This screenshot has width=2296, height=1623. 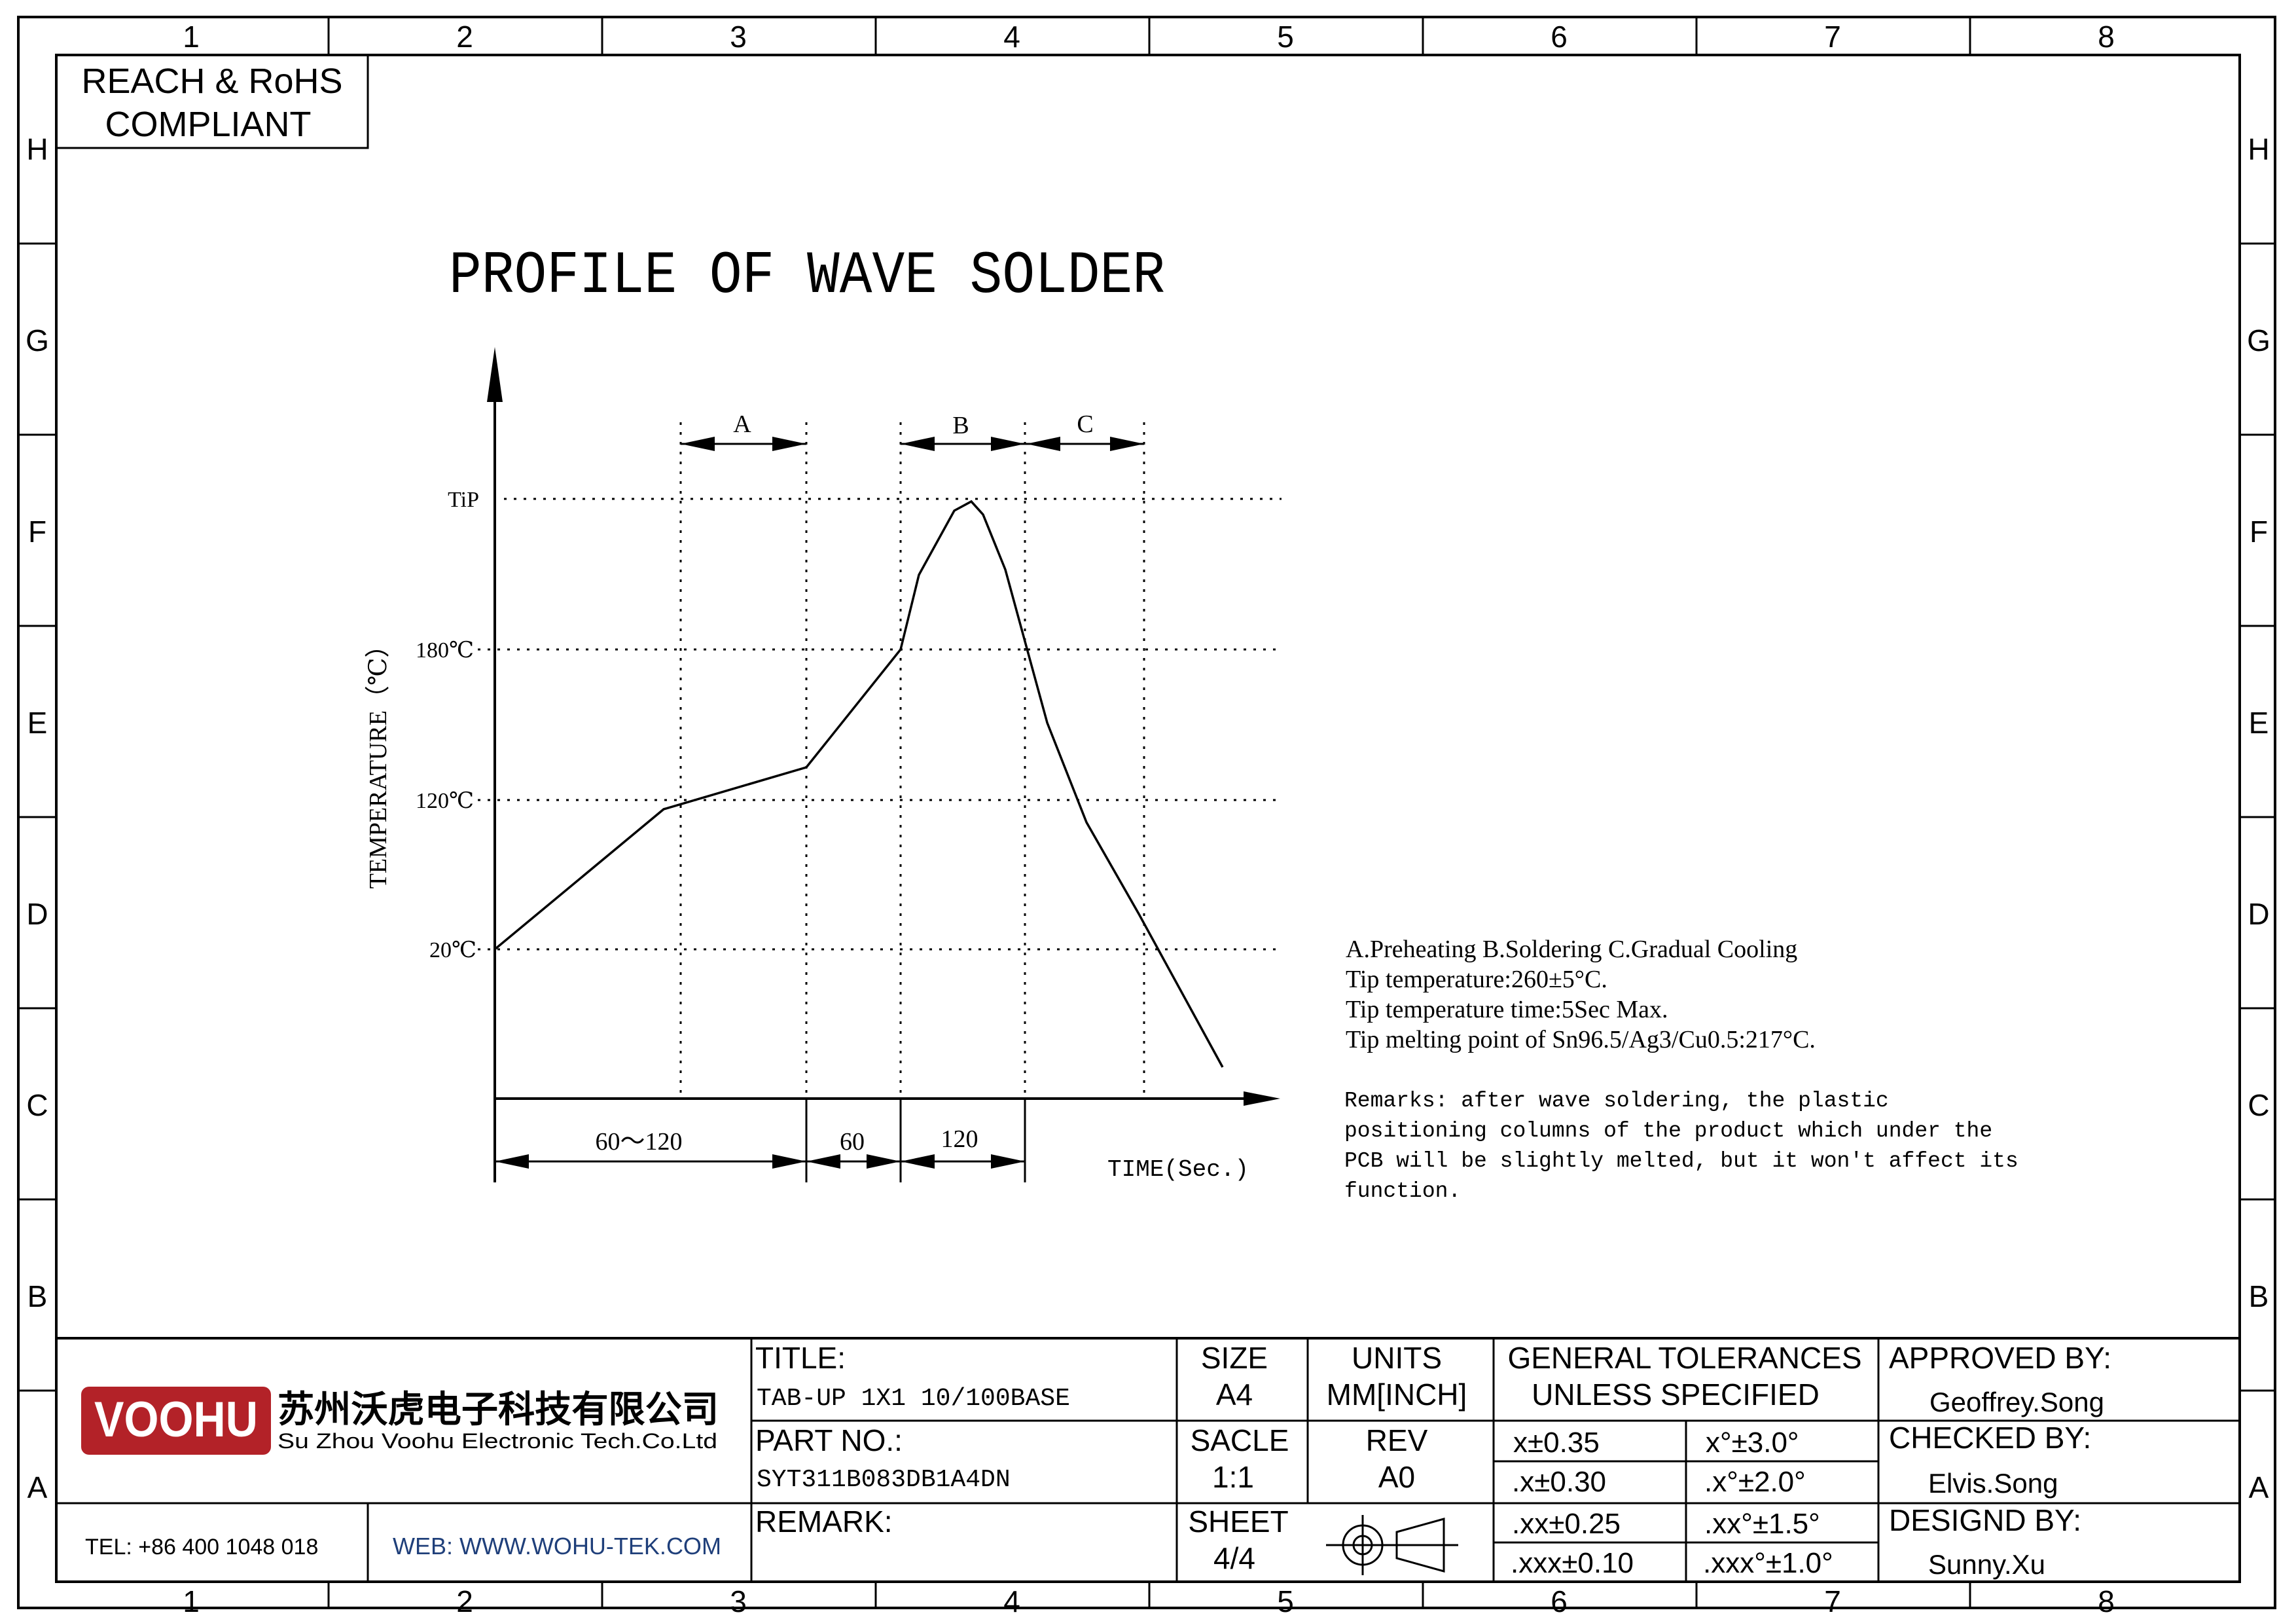 I want to click on zone-guide-lines, so click(x=912, y=760).